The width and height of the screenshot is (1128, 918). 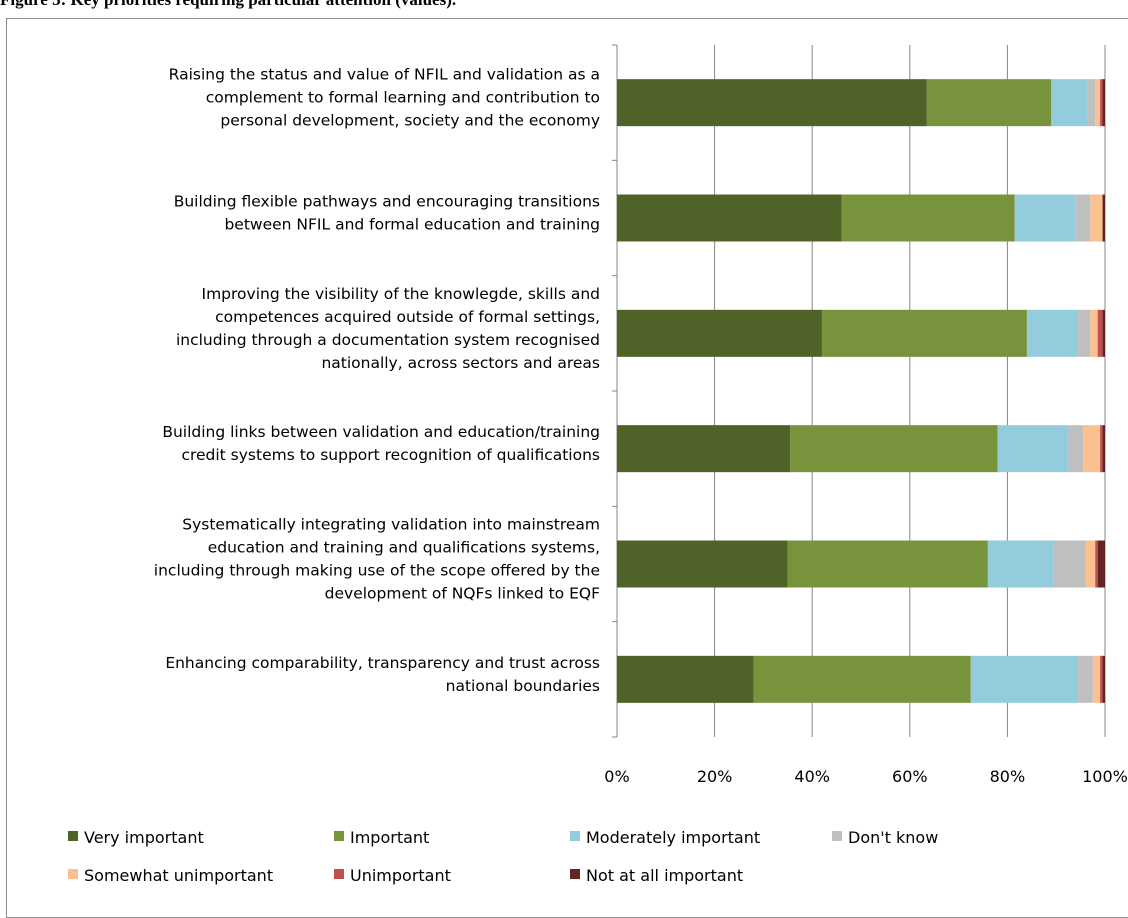 What do you see at coordinates (673, 837) in the screenshot?
I see `legend-label: Moderately important` at bounding box center [673, 837].